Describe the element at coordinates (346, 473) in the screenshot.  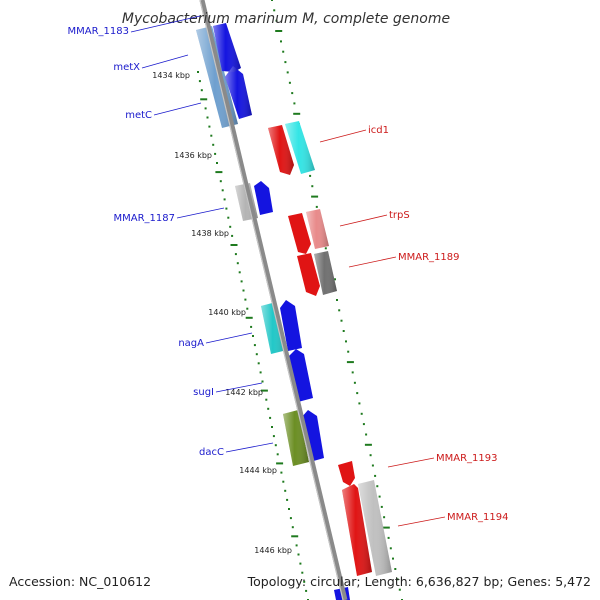
I see `gene-arrow-mmar1193` at that location.